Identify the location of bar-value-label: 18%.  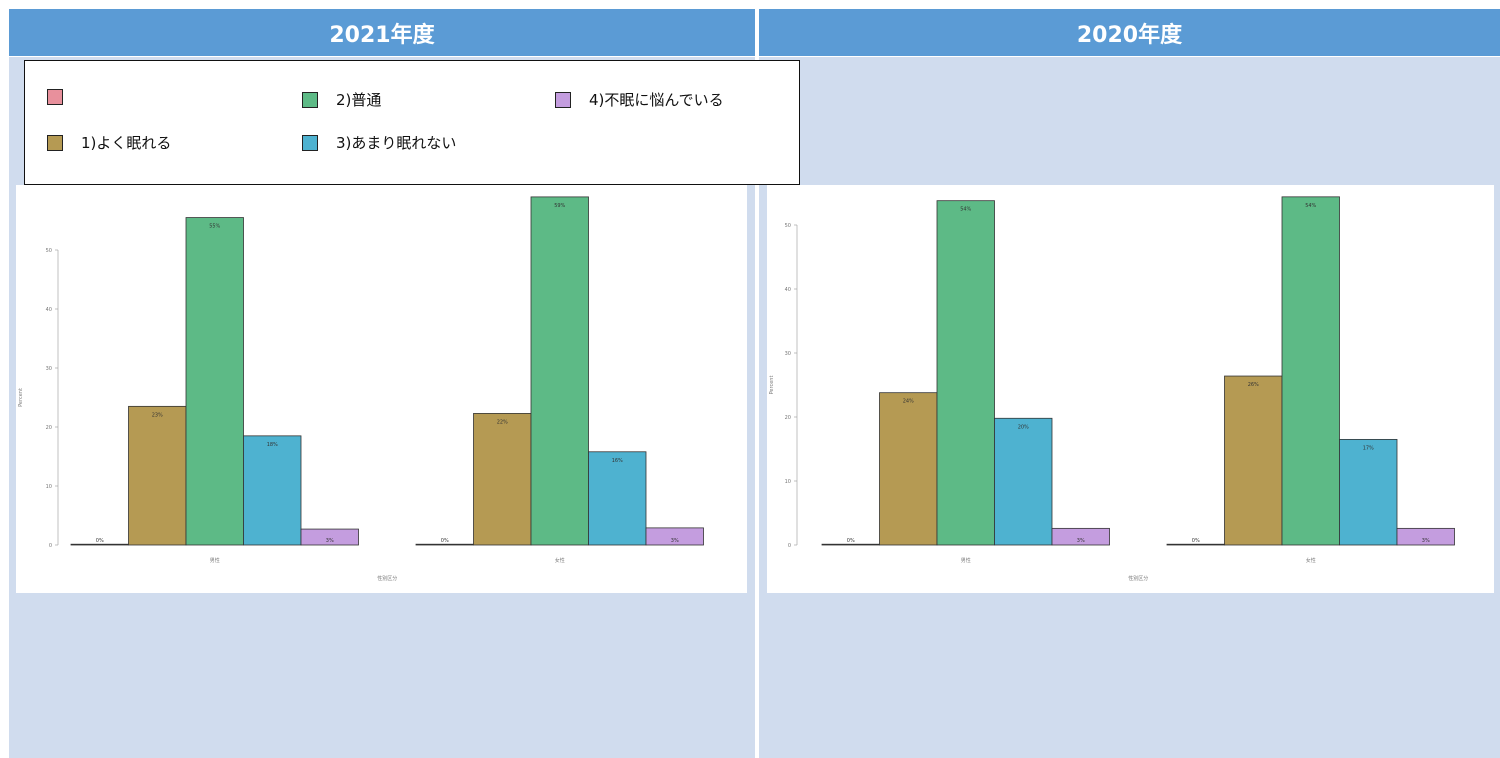
(272, 445).